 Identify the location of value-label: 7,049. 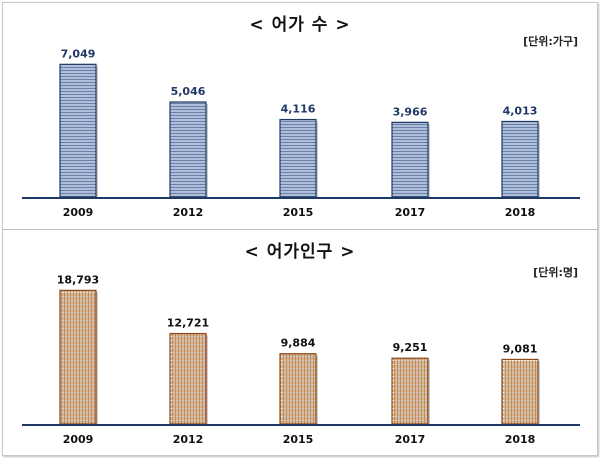
(78, 53).